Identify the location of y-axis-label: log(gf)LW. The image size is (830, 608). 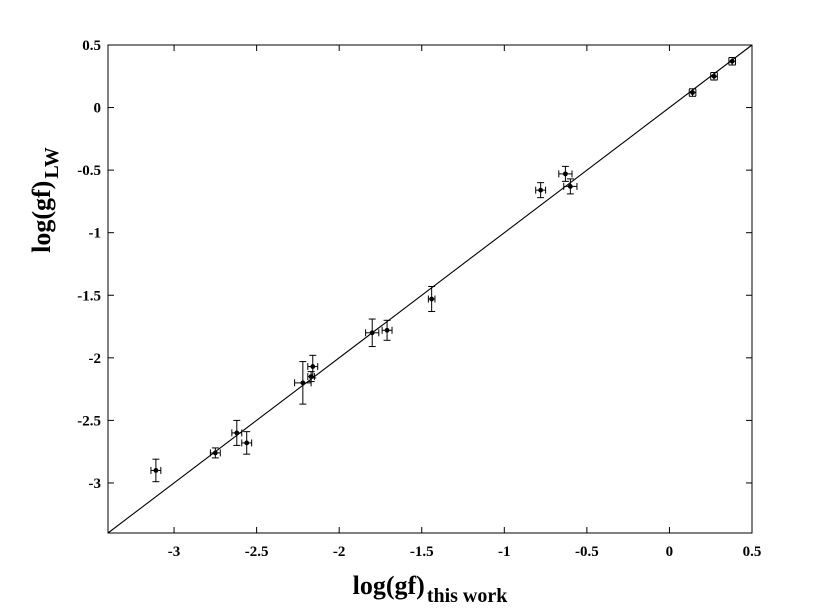
(45, 200).